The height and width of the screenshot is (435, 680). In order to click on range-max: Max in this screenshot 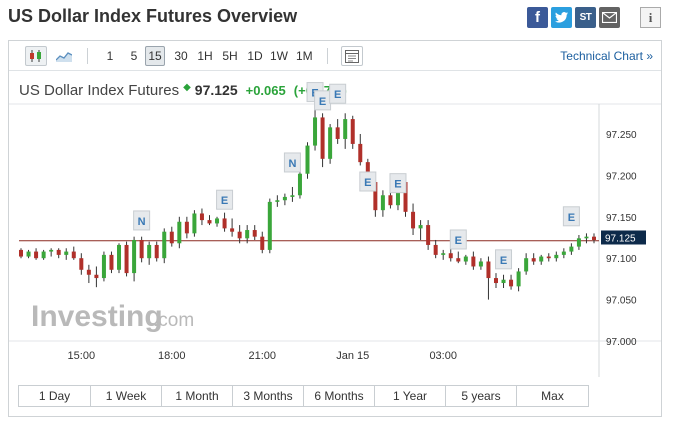, I will do `click(552, 396)`.